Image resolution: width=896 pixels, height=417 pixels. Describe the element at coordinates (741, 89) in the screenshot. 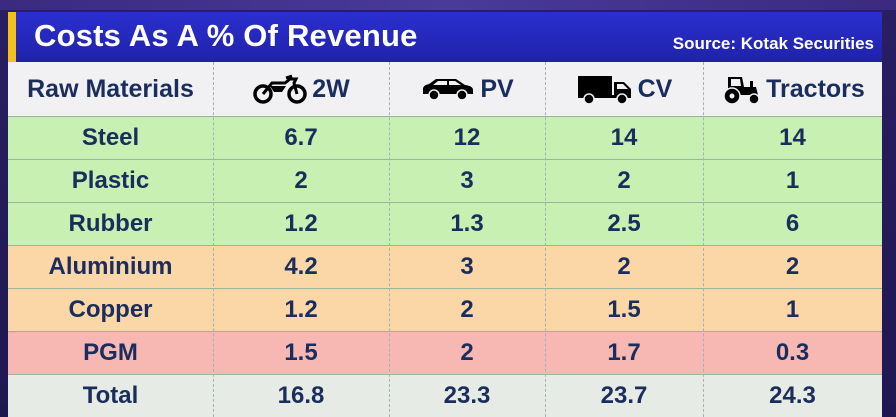

I see `tractor-icon` at that location.